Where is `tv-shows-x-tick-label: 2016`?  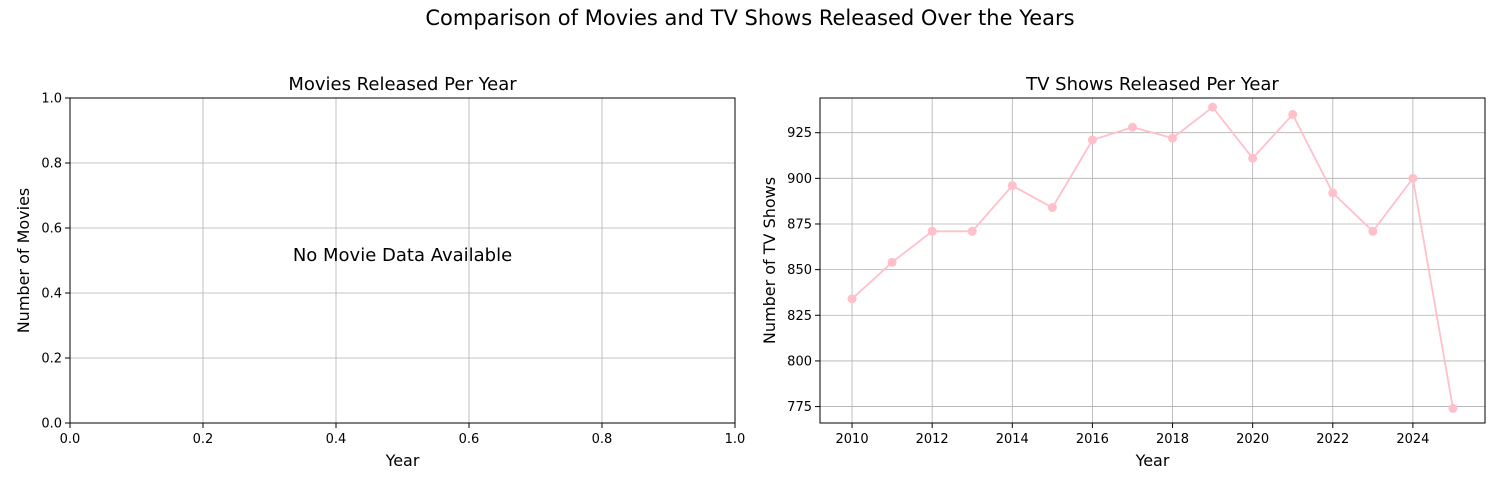 tv-shows-x-tick-label: 2016 is located at coordinates (1092, 439).